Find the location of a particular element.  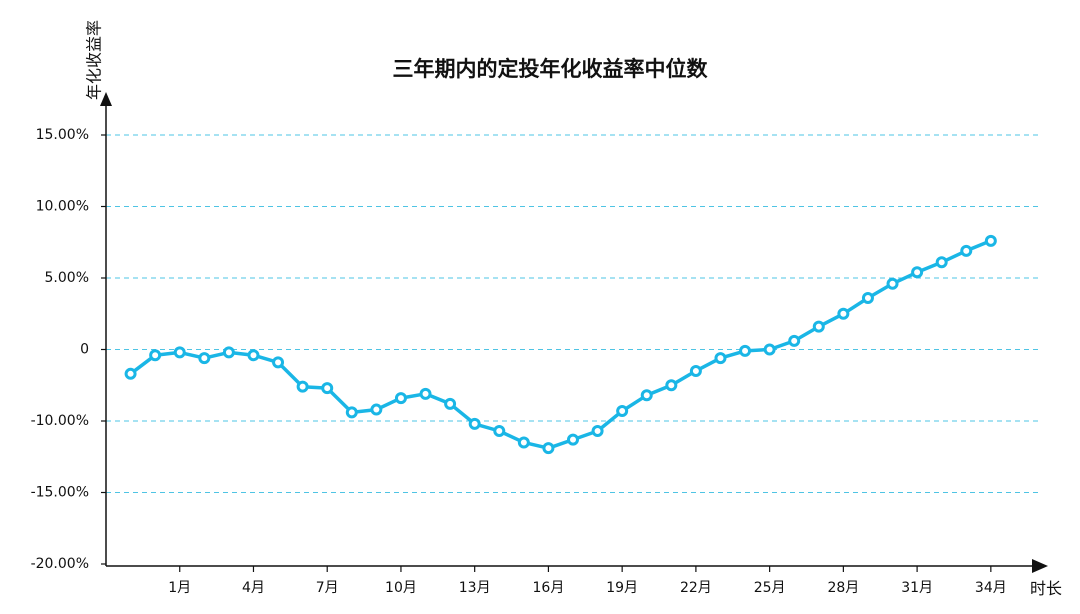

x-tick-label: 4月 is located at coordinates (253, 588).